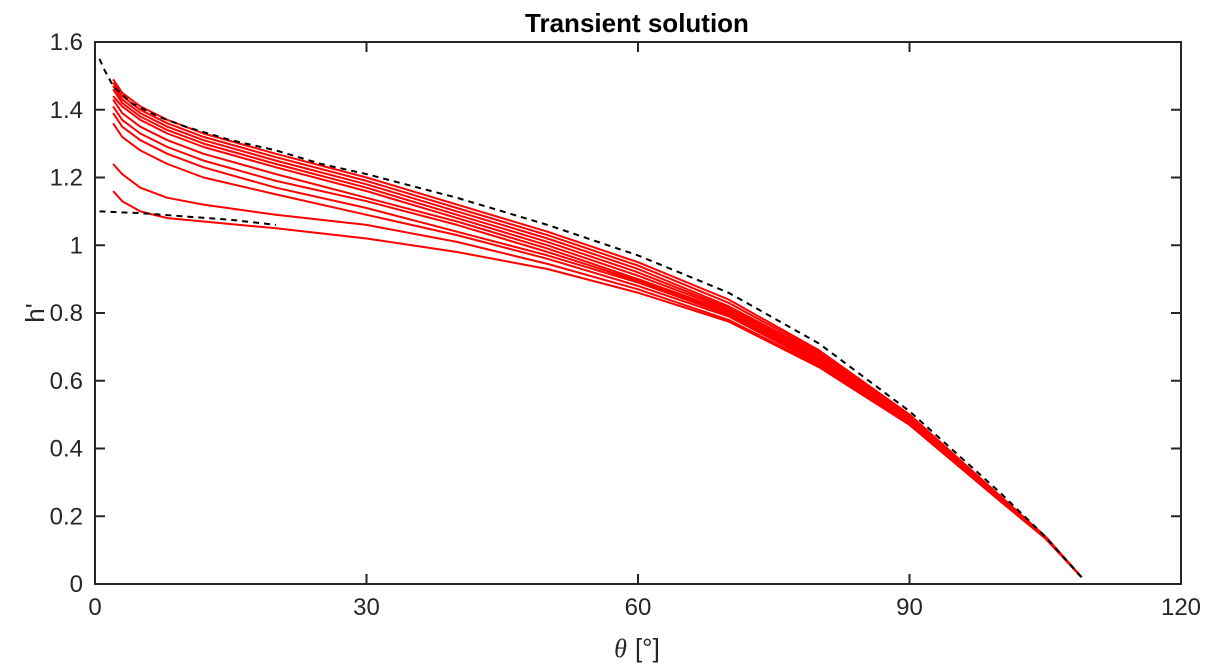  What do you see at coordinates (66, 449) in the screenshot?
I see `y-tick-label: 0.4` at bounding box center [66, 449].